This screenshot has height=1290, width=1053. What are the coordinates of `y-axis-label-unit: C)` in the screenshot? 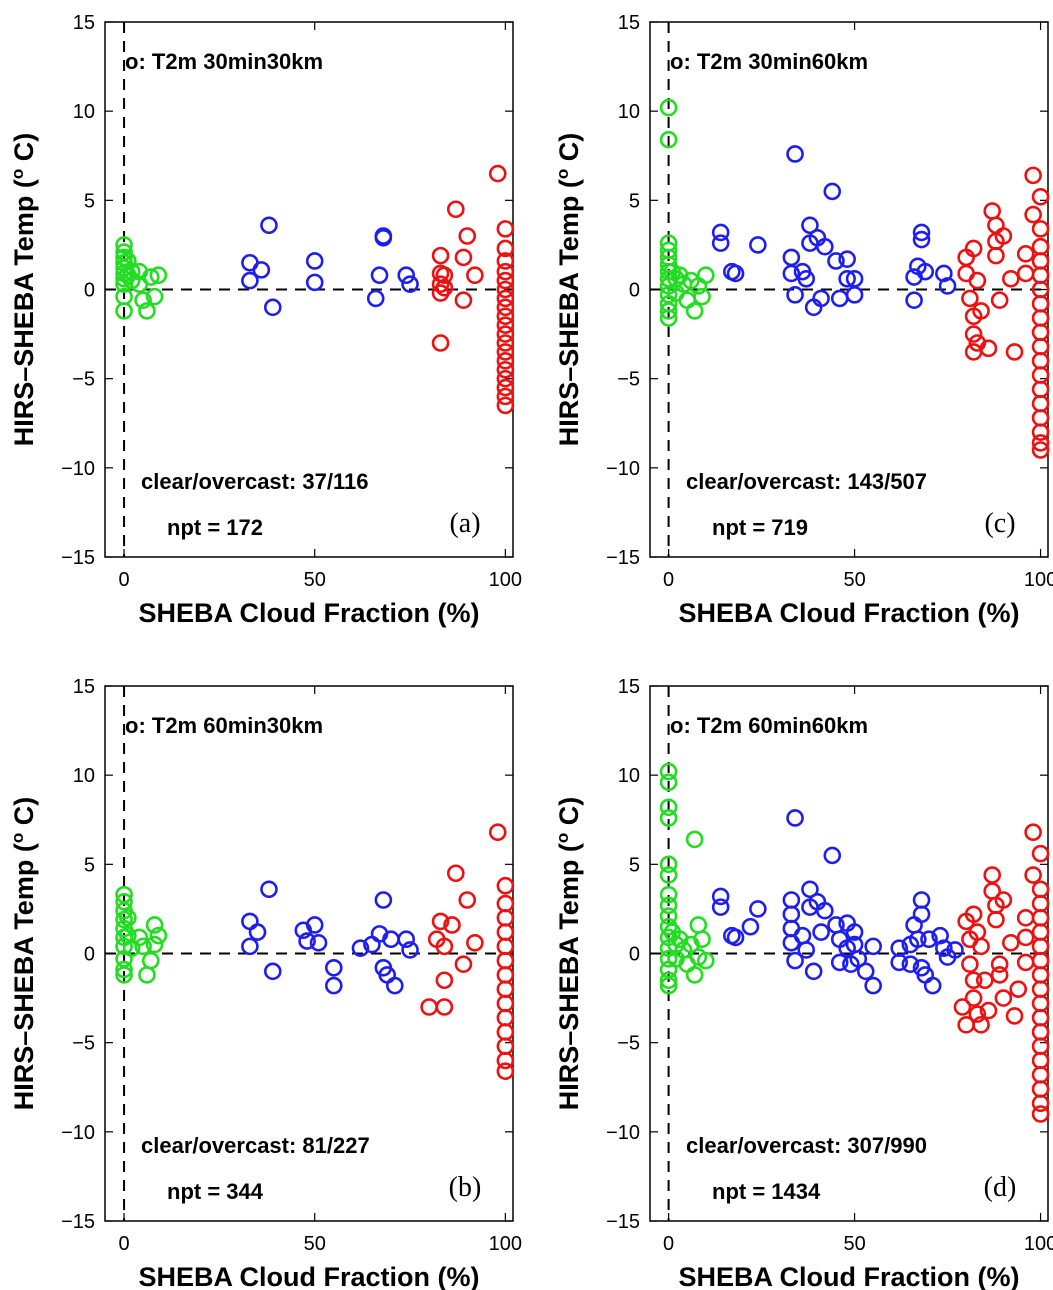 It's located at (569, 151).